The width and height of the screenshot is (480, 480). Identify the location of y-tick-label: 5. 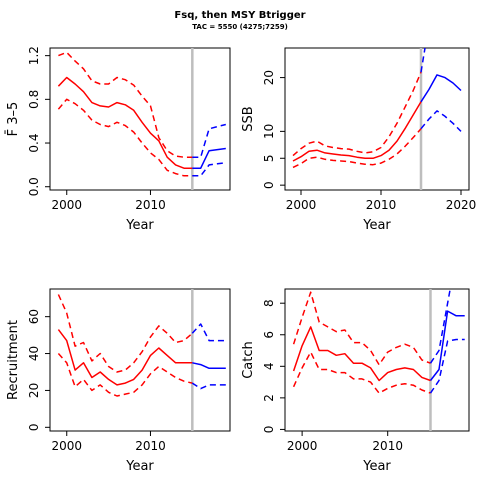
(269, 158).